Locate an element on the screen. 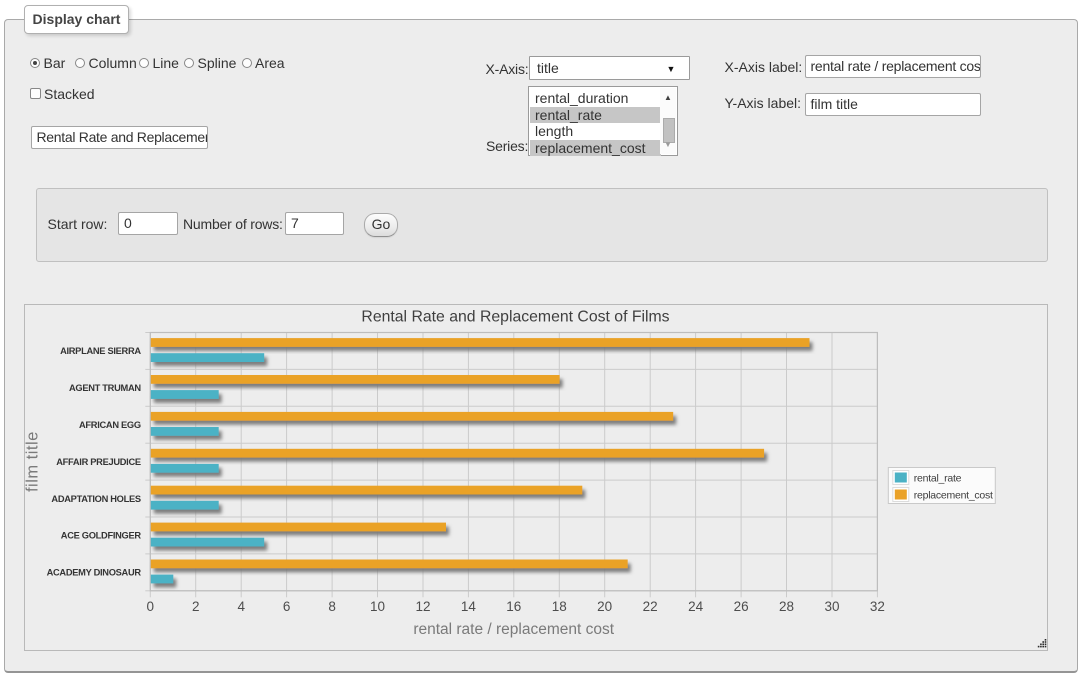 The image size is (1081, 681). svg-text: ACADEMY DINOSAUR is located at coordinates (94, 573).